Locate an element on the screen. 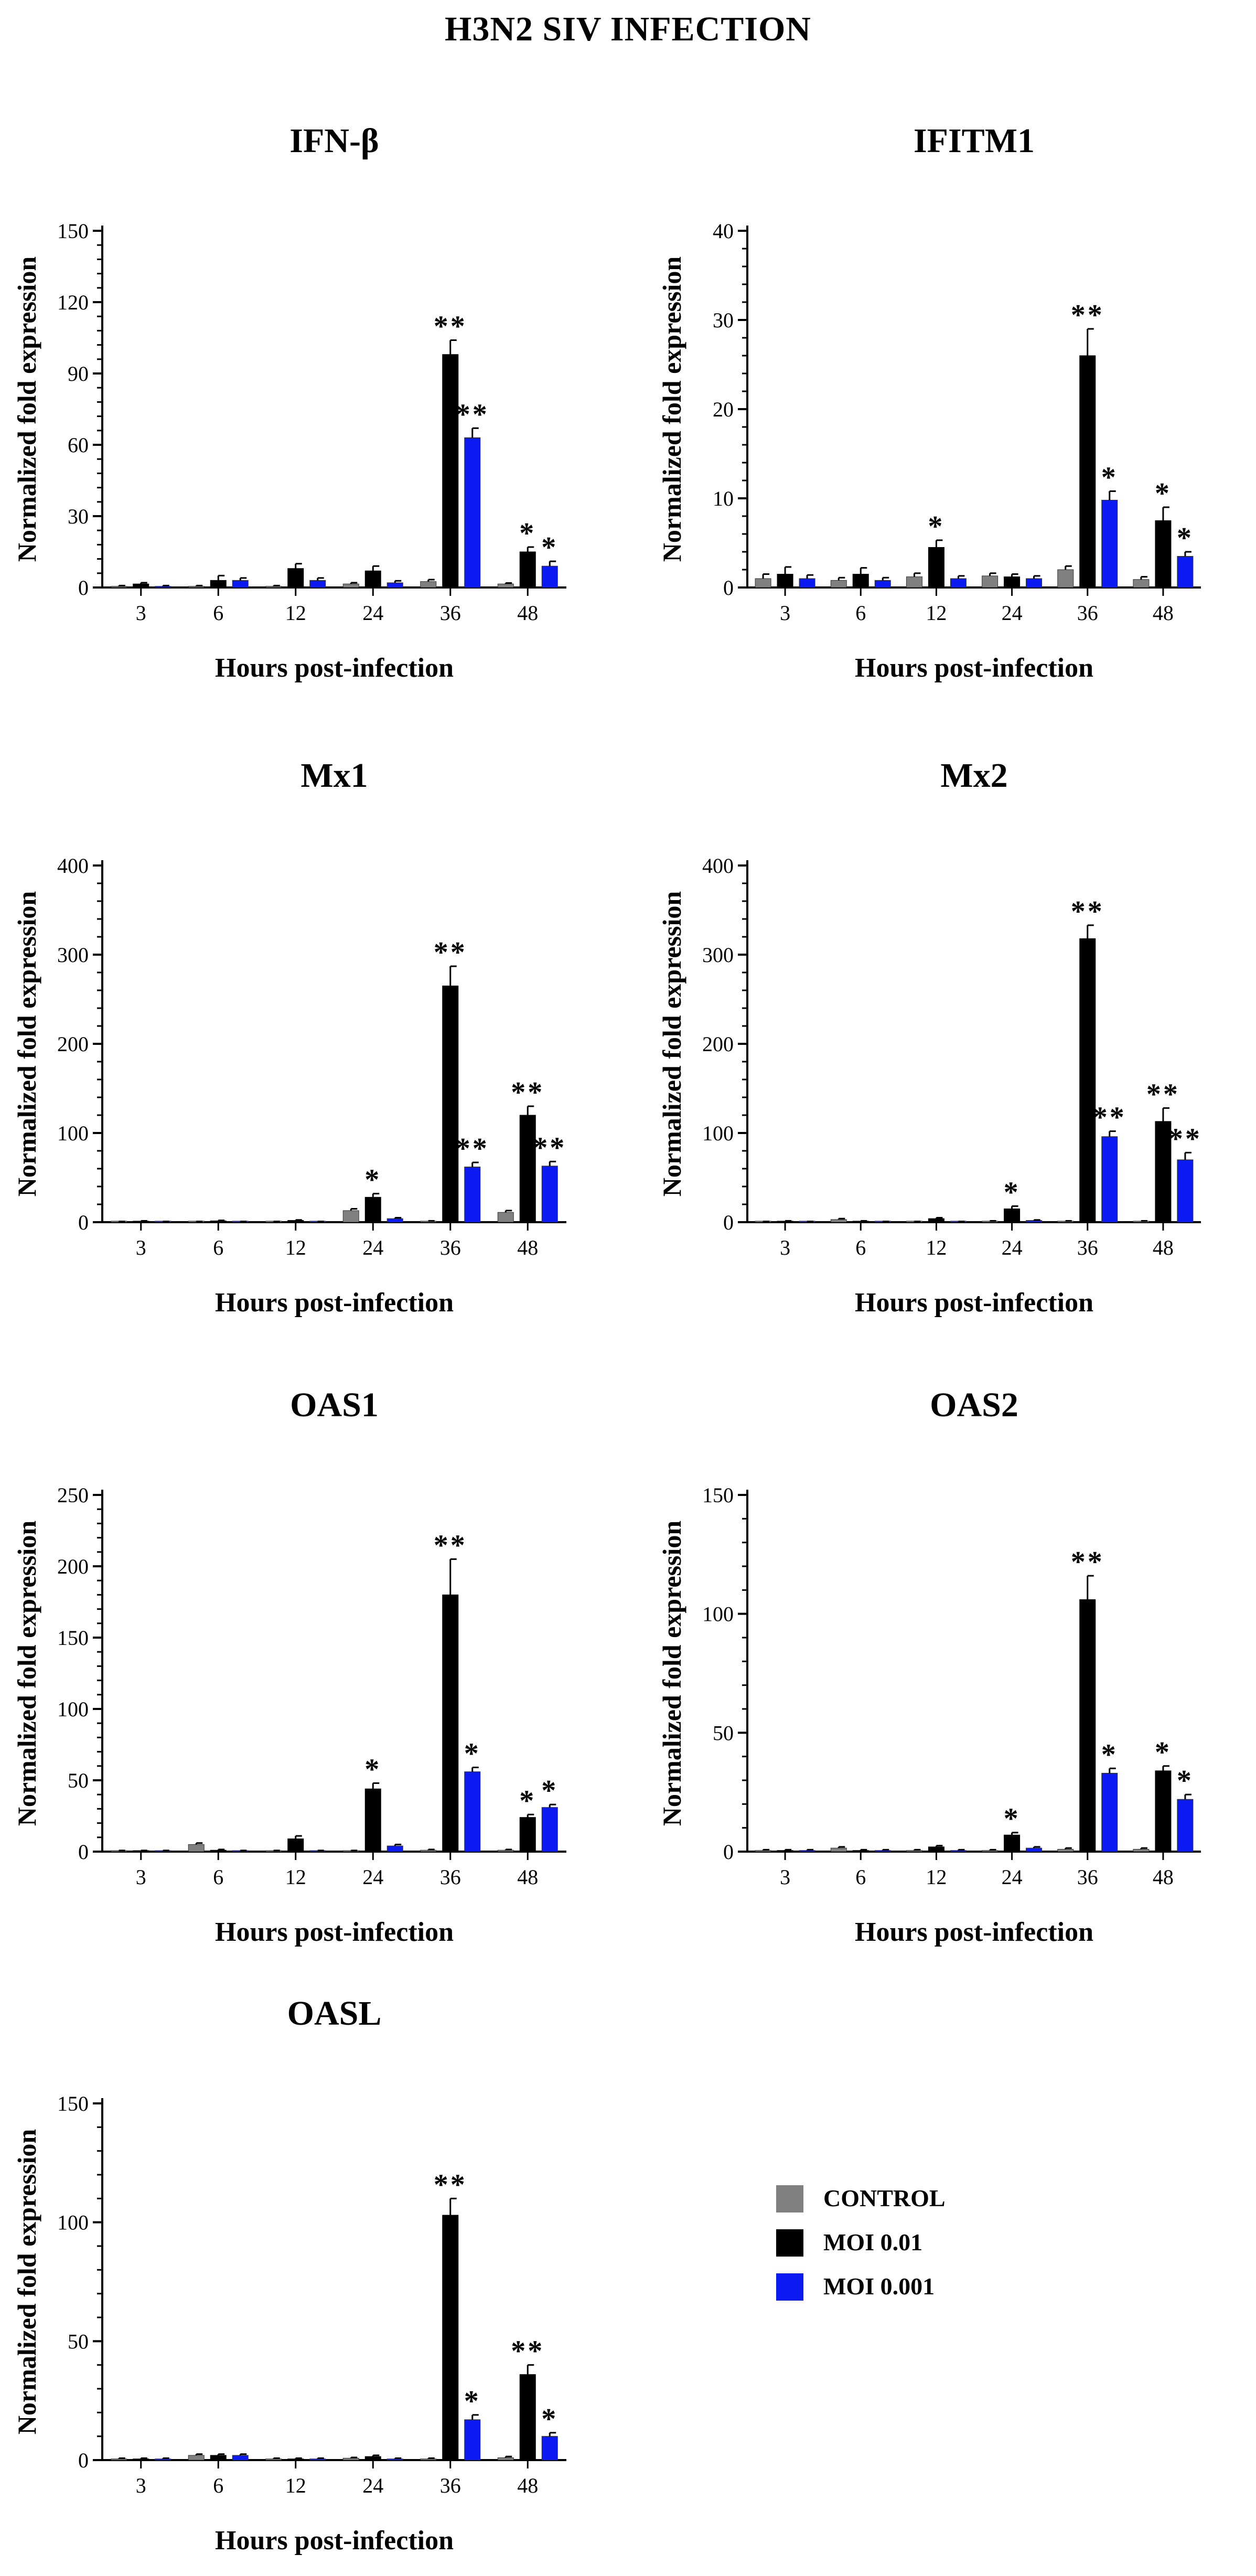 This screenshot has width=1256, height=2576. legend: CONTROL MOI 0.01 MOI 0.001 is located at coordinates (886, 2250).